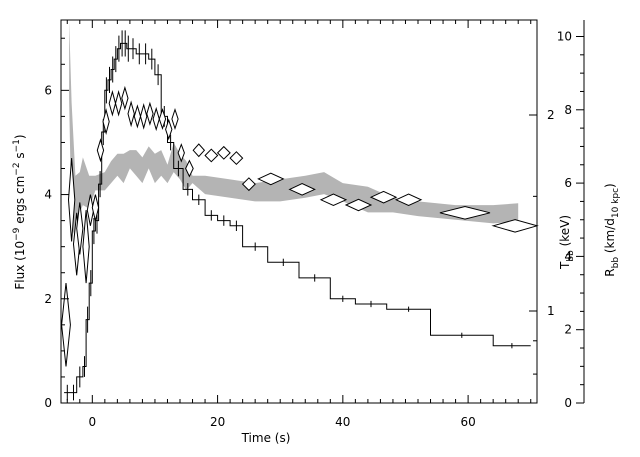 Image resolution: width=640 pixels, height=457 pixels. I want to click on radius-label-main: R, so click(610, 272).